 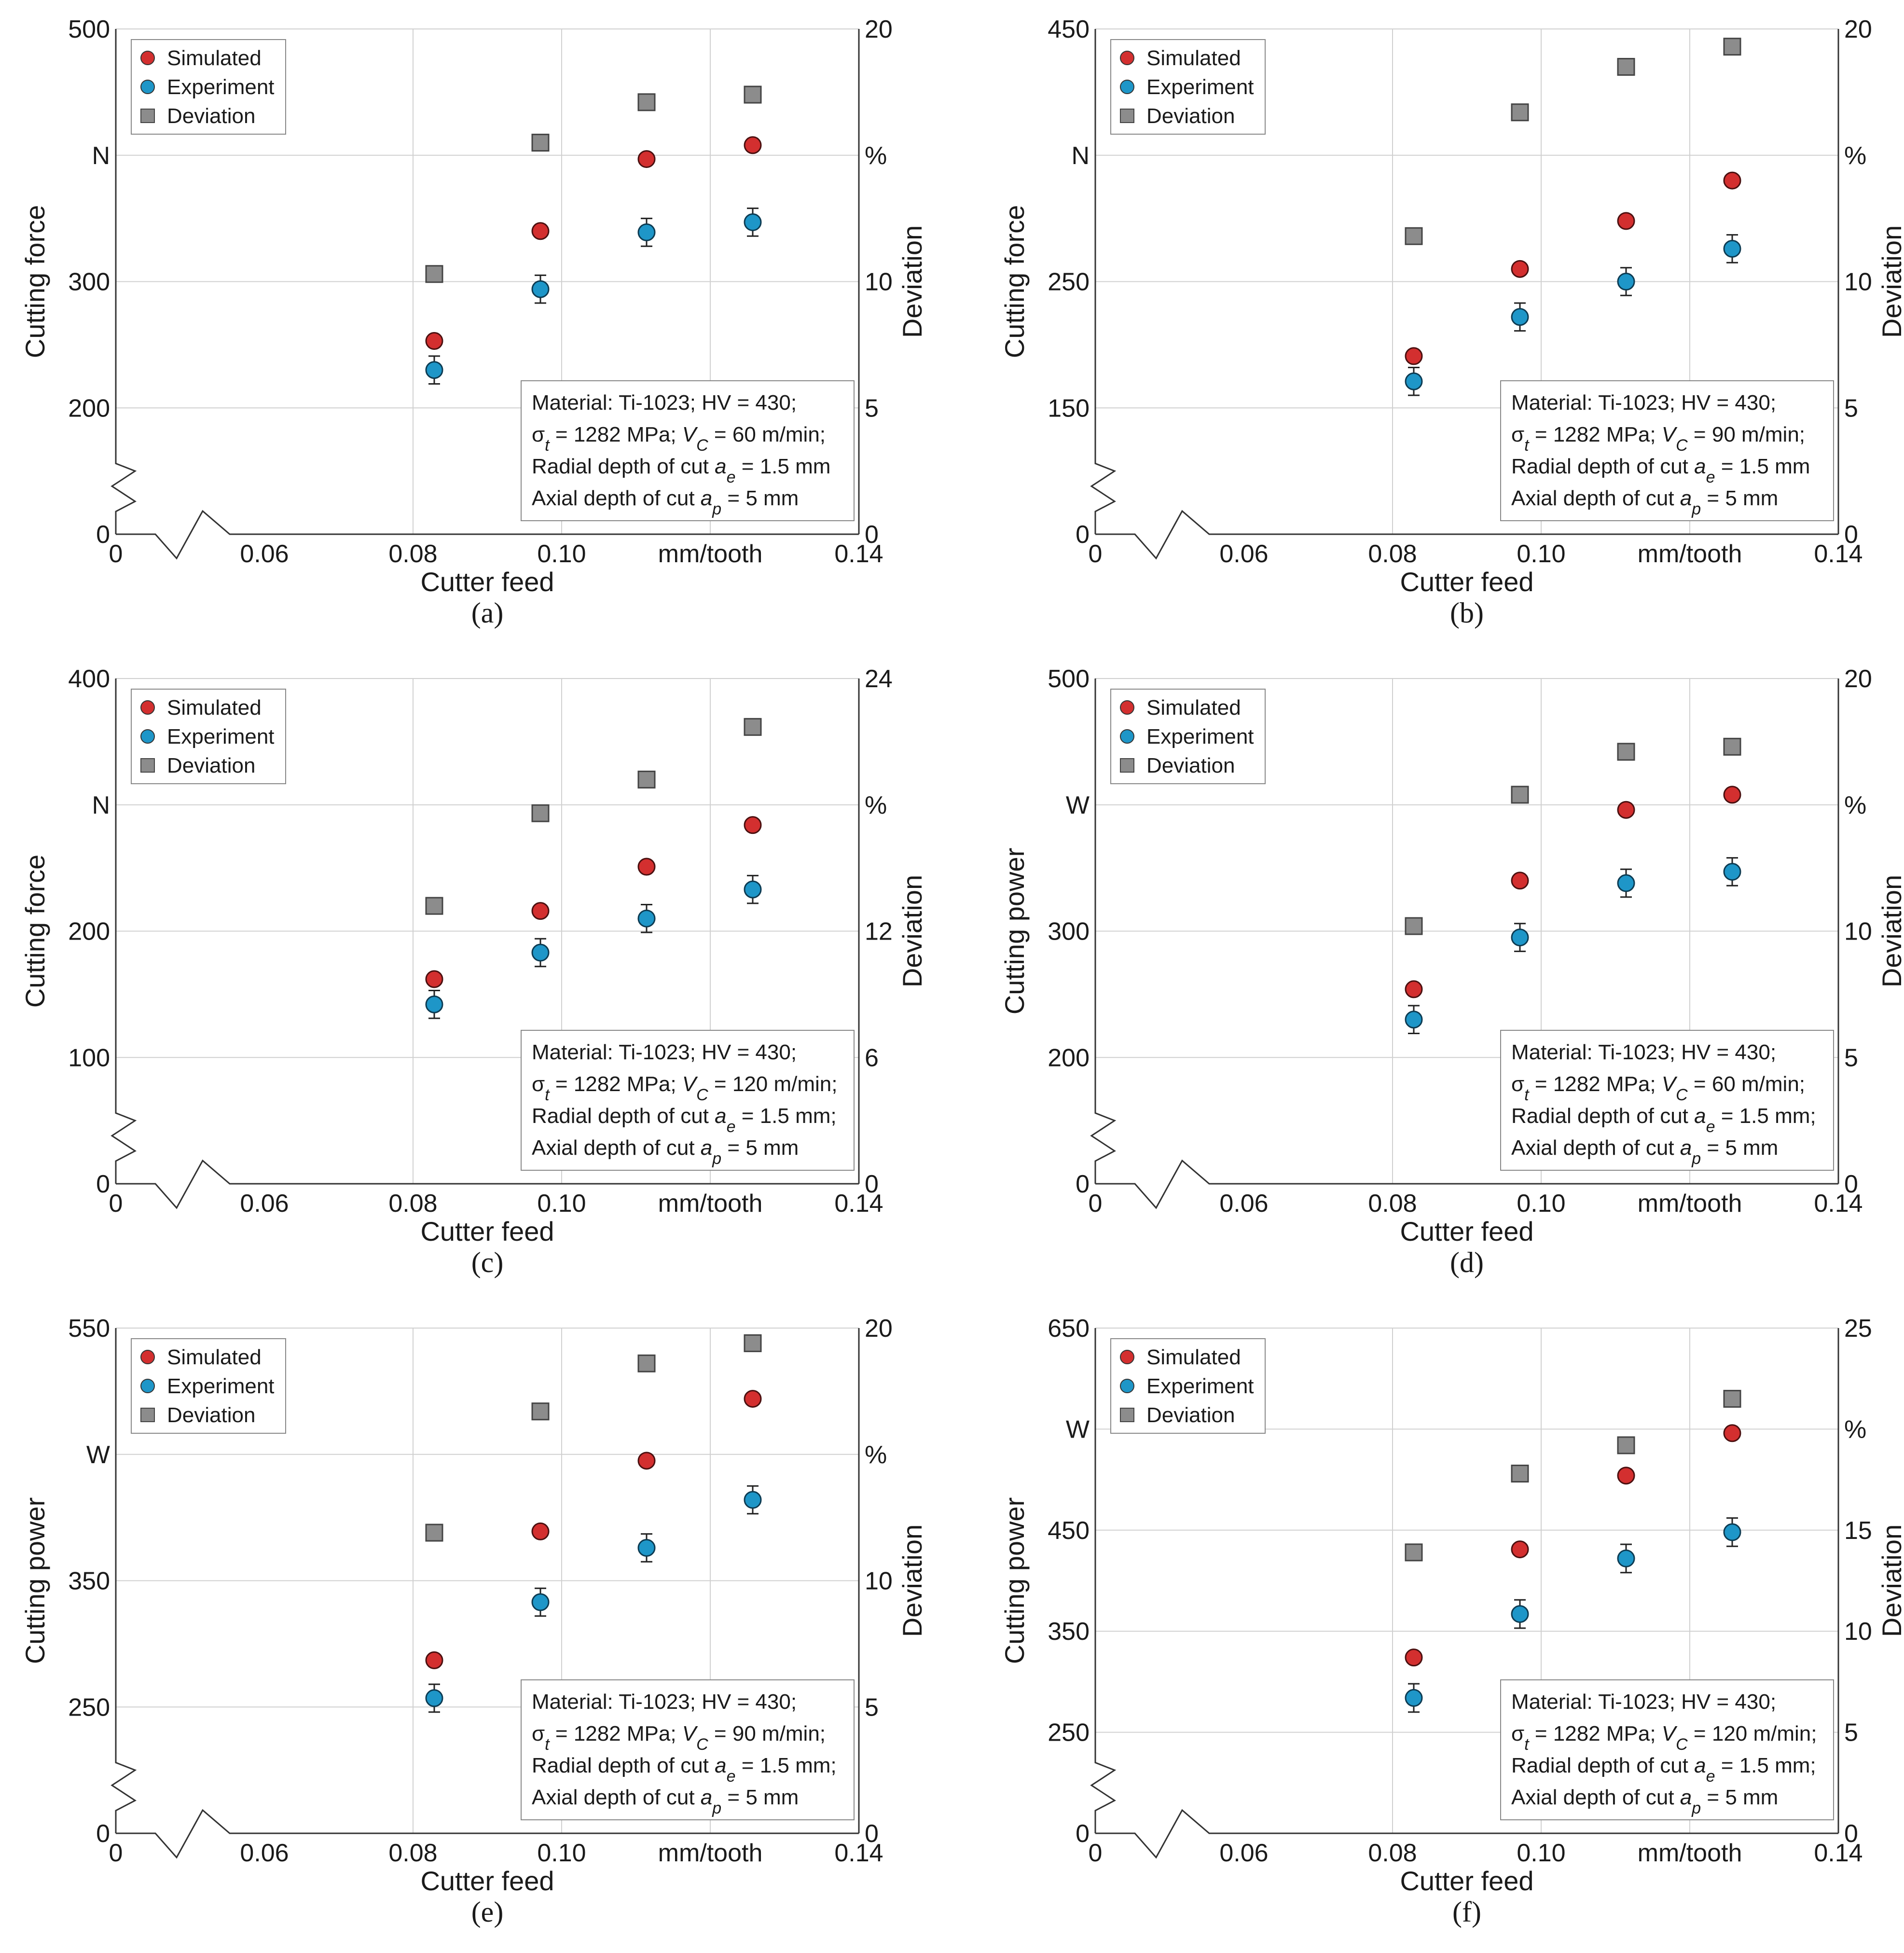 I want to click on info-box, so click(x=1667, y=1749).